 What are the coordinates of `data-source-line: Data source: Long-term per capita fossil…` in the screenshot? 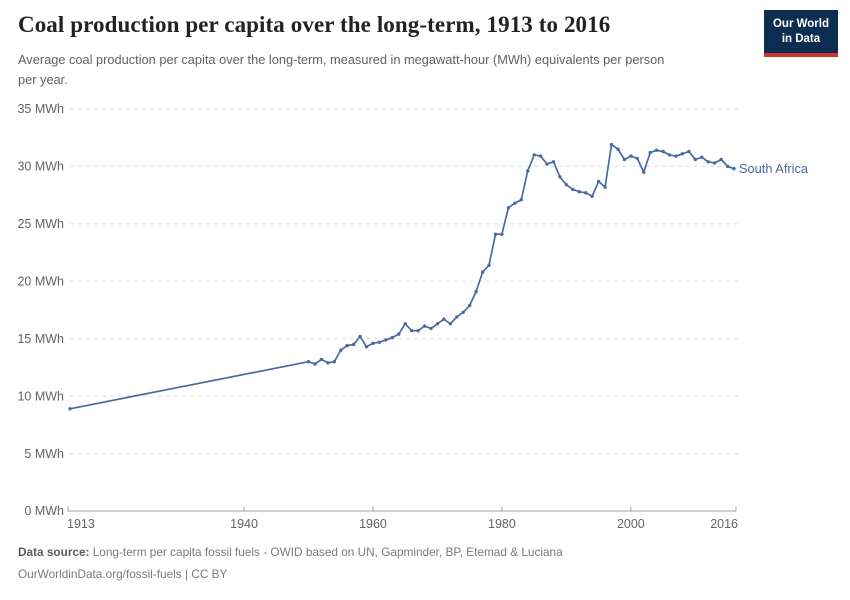 It's located at (290, 552).